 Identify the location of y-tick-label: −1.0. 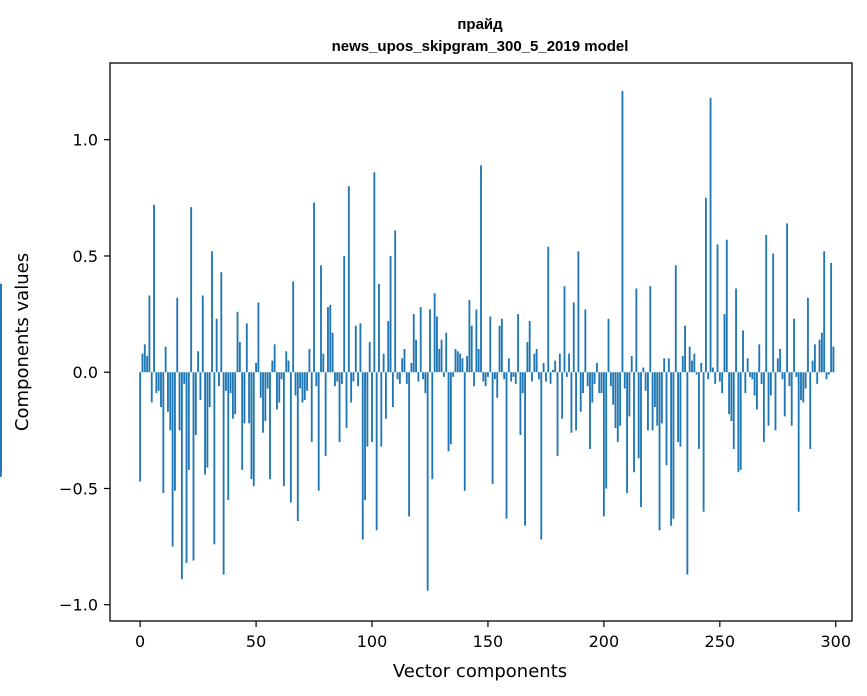
(78, 605).